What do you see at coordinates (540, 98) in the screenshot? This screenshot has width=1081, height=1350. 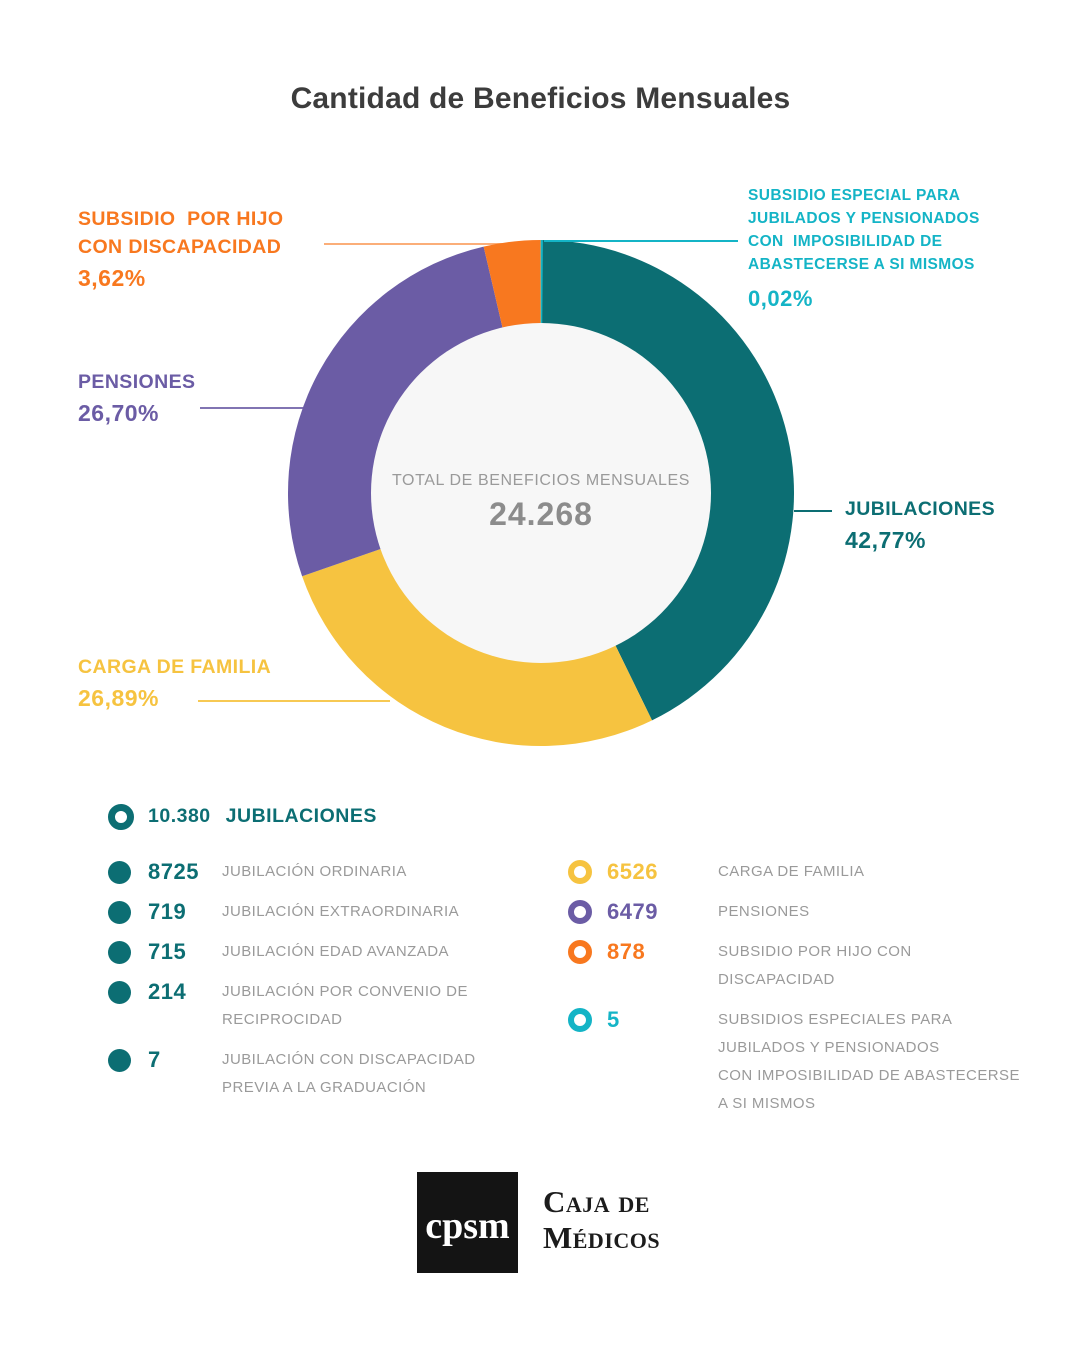 I see `page-title: Cantidad de Beneficios Mensuales` at bounding box center [540, 98].